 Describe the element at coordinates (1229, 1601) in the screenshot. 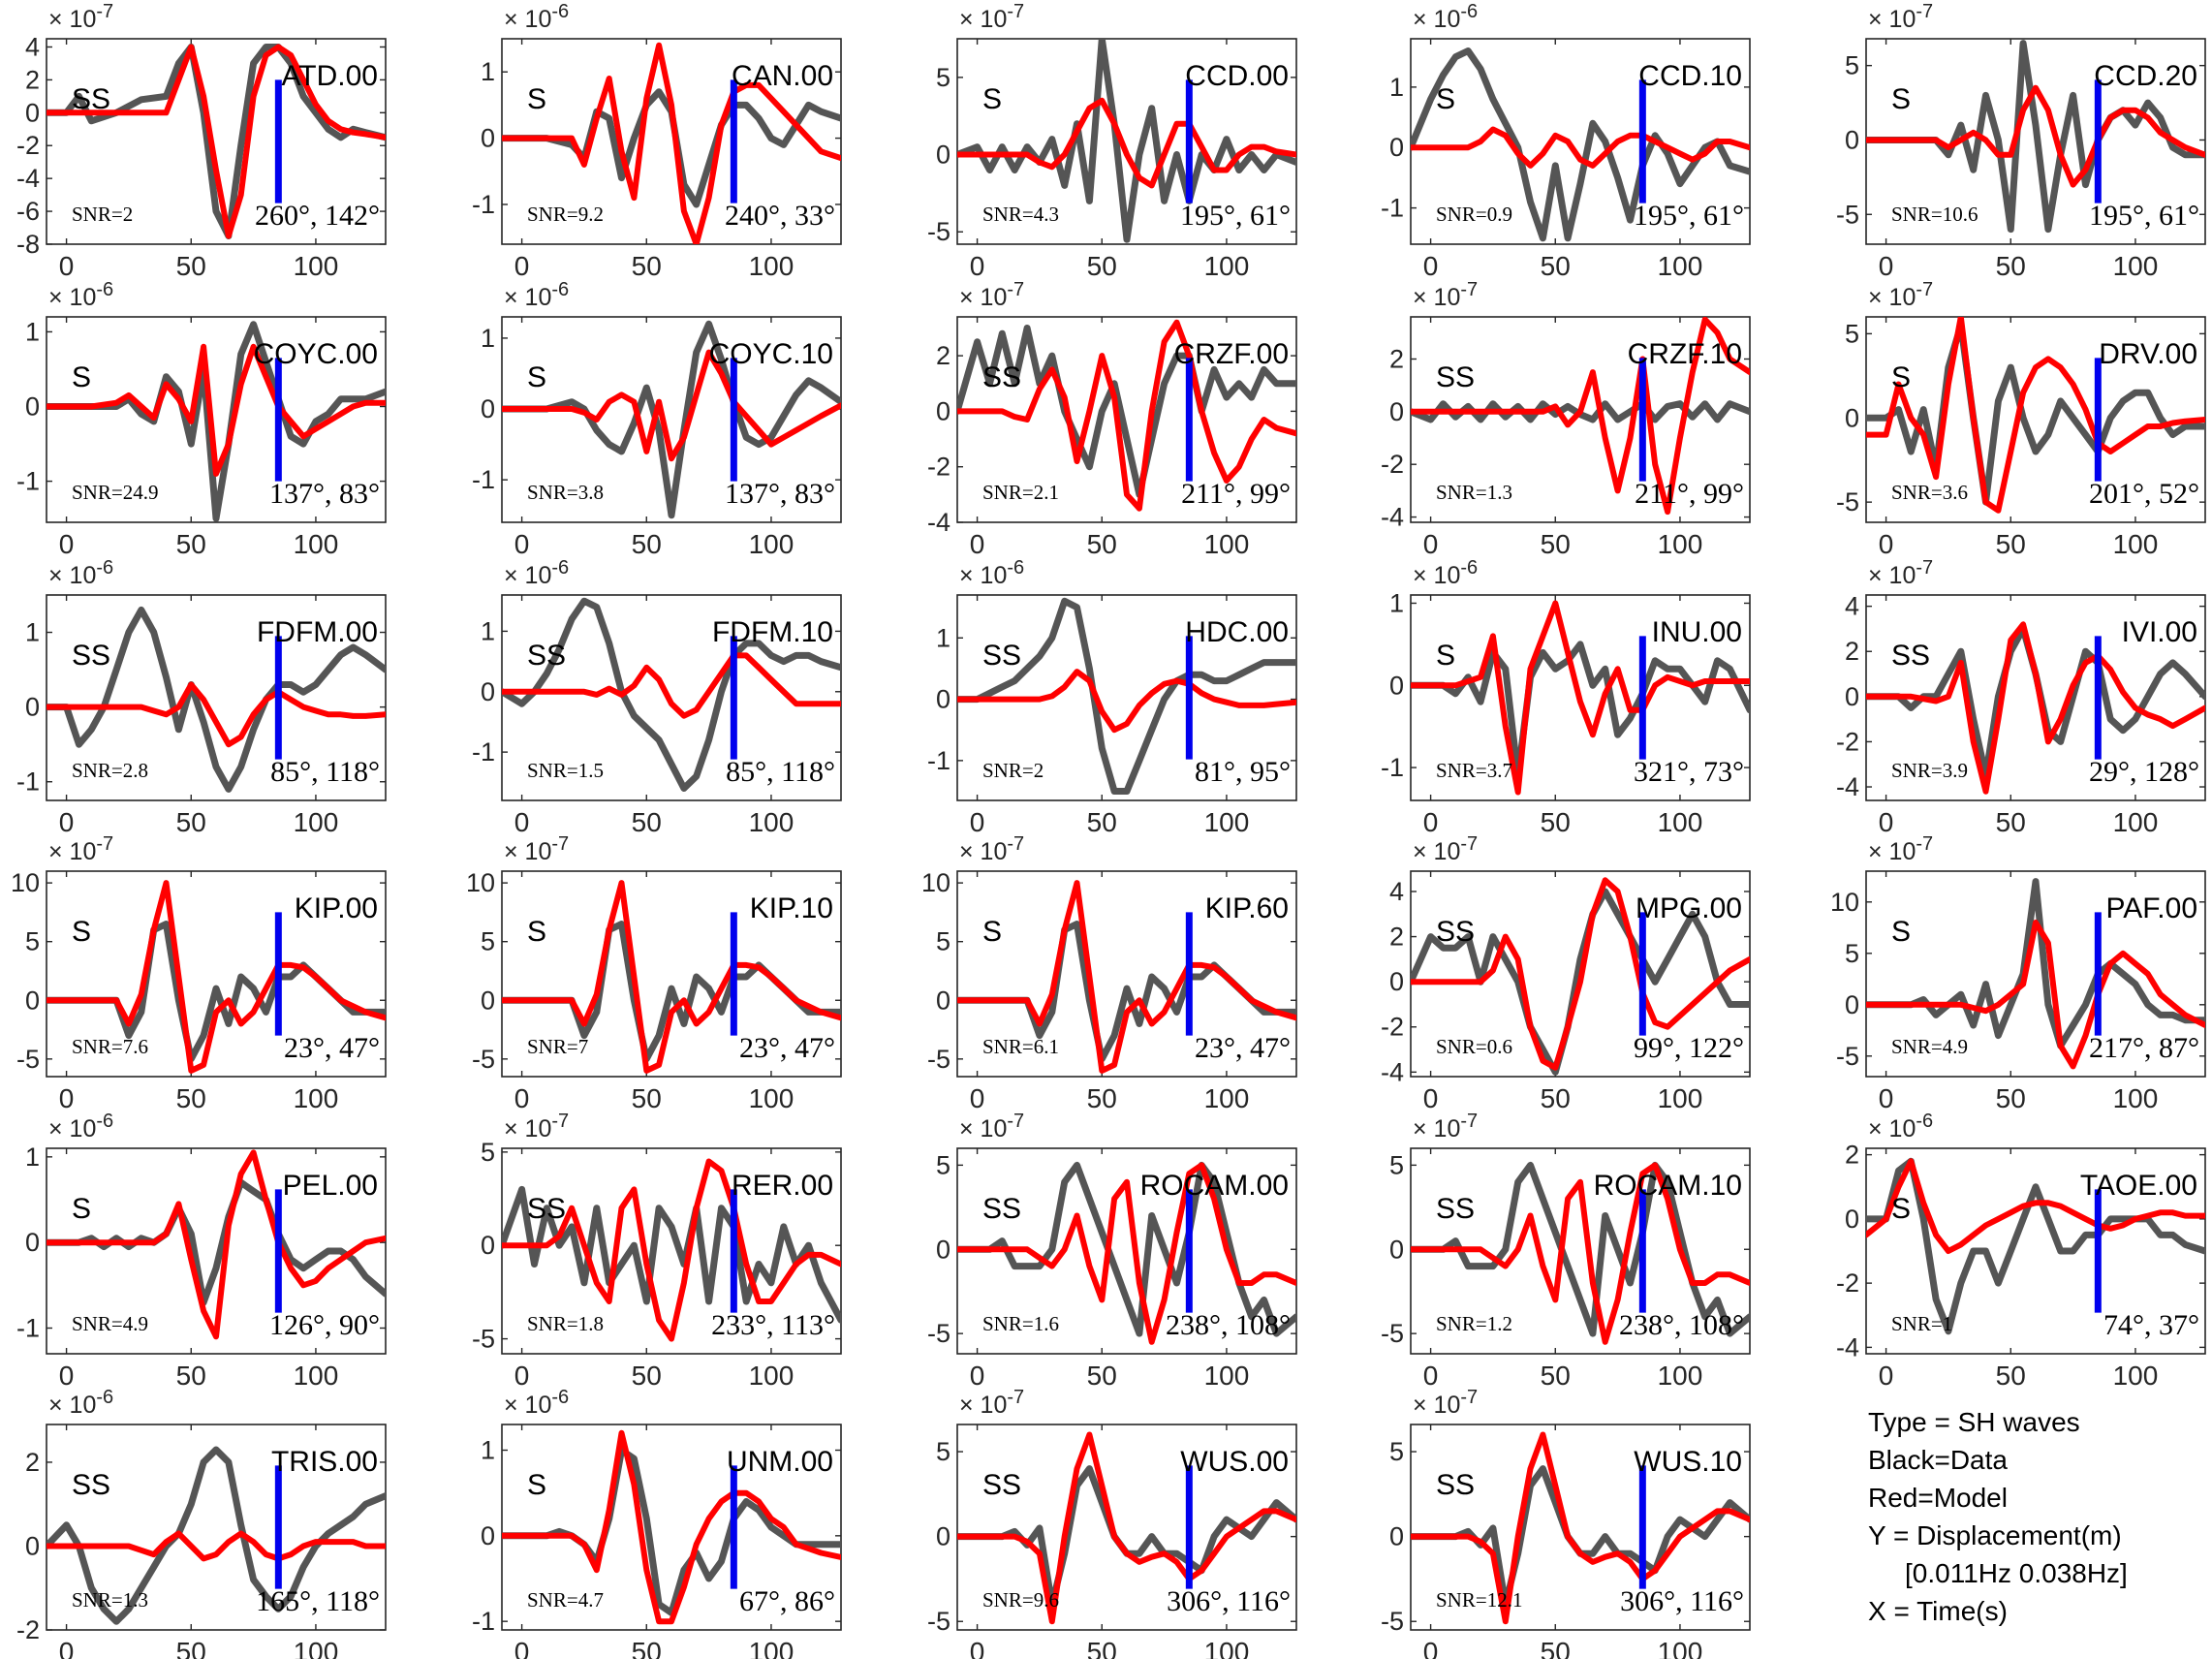

I see `angles-label: 306°, 116°` at that location.